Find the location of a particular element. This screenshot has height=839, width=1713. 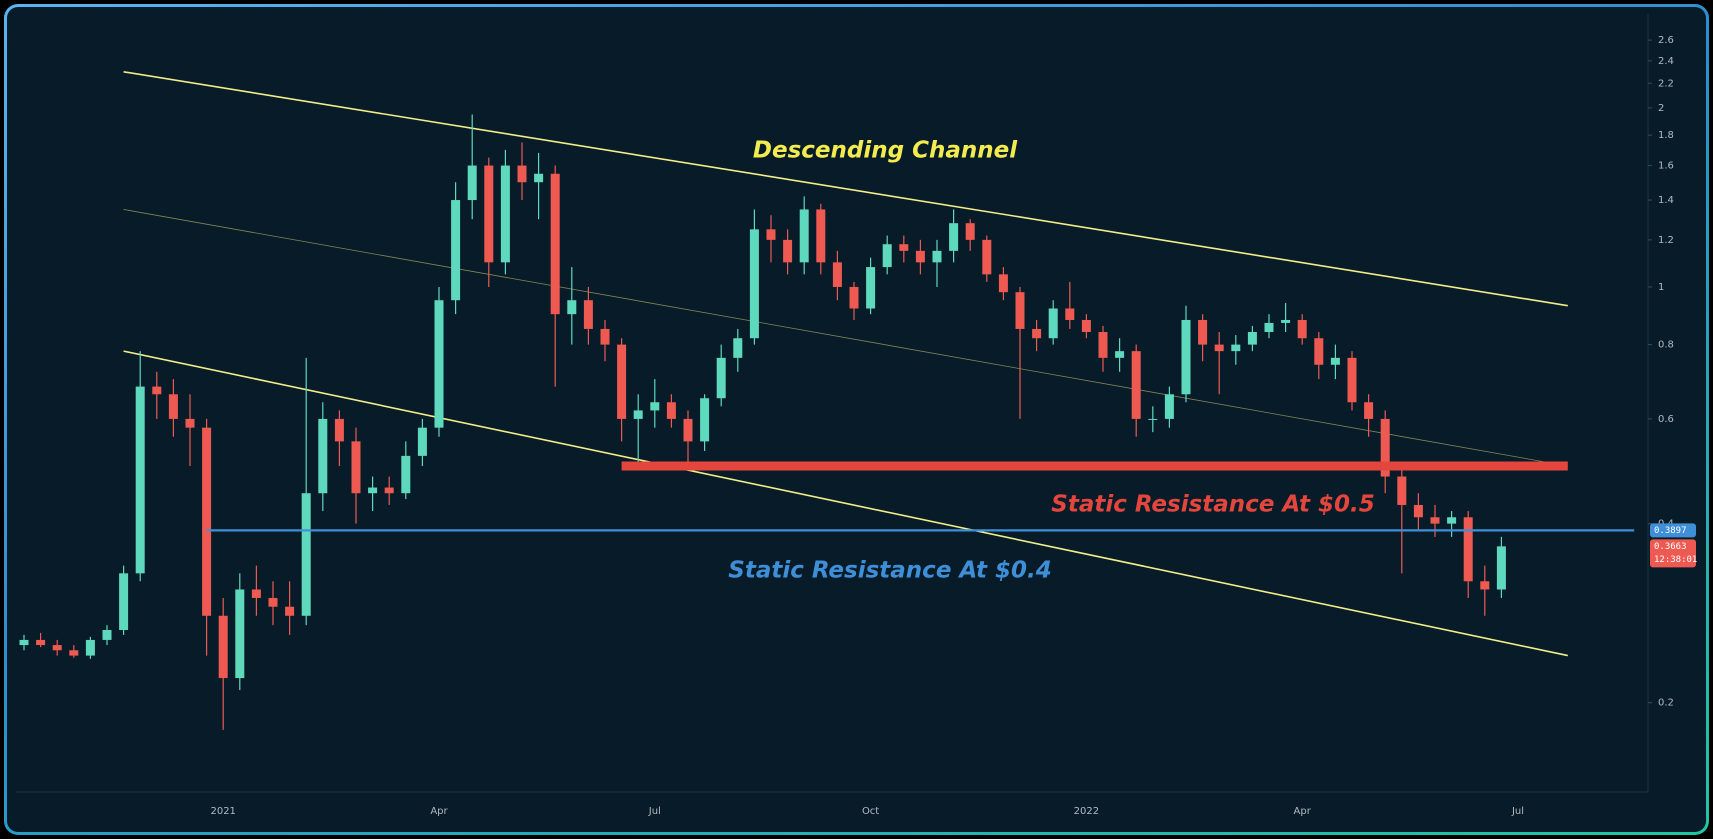

level-price-tag is located at coordinates (1673, 530).